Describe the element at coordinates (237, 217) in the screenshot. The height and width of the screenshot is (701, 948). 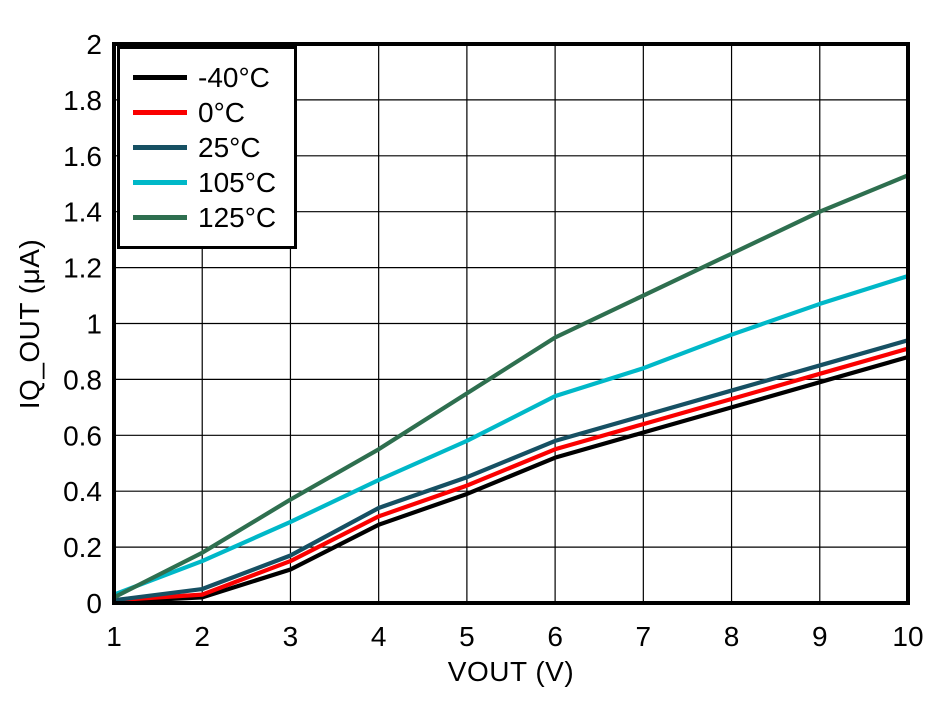
I see `legend-label: 125°C` at that location.